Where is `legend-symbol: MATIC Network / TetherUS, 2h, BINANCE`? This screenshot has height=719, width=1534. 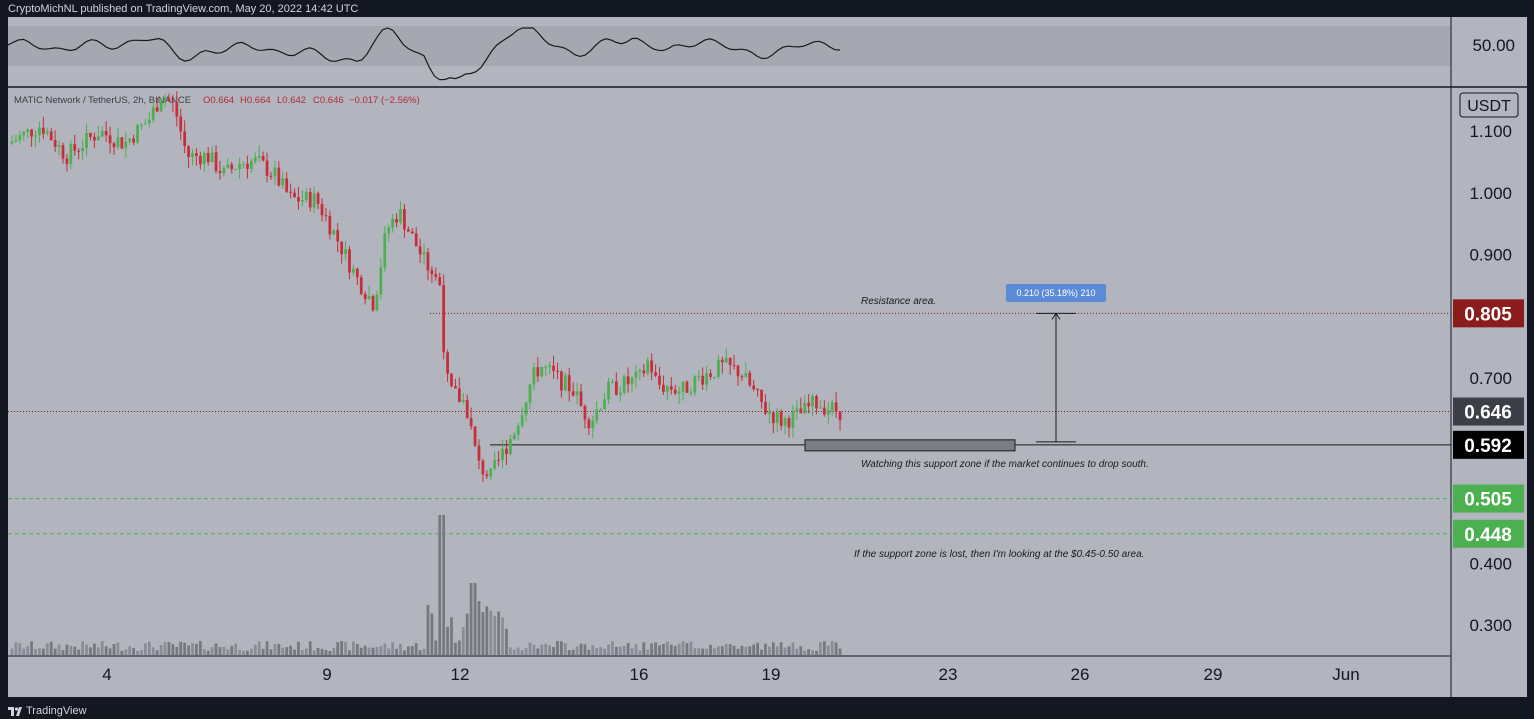
legend-symbol: MATIC Network / TetherUS, 2h, BINANCE is located at coordinates (102, 100).